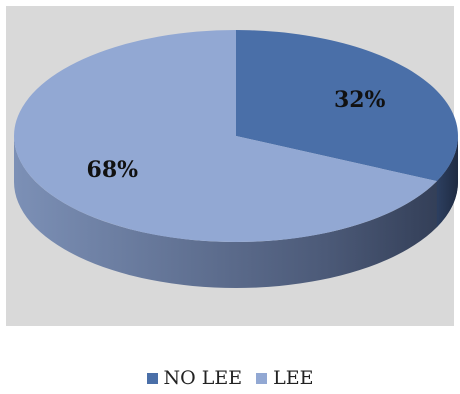 The width and height of the screenshot is (460, 394). Describe the element at coordinates (152, 378) in the screenshot. I see `legend-swatch-no-lee` at that location.